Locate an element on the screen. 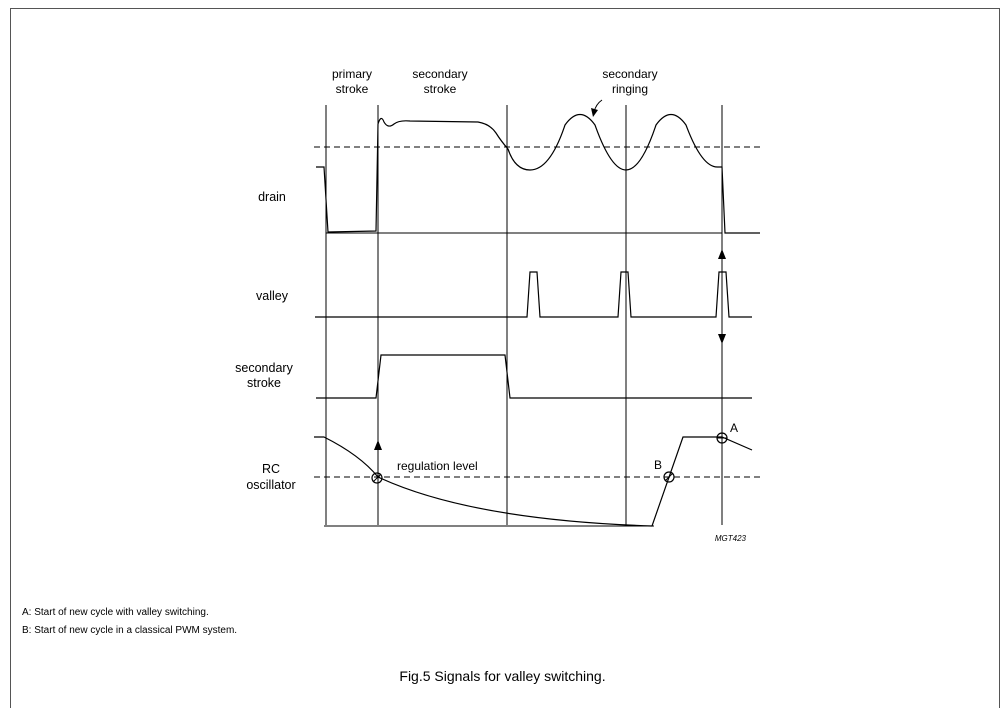  figure-caption: Fig.5 Signals for valley switching. is located at coordinates (502, 676).